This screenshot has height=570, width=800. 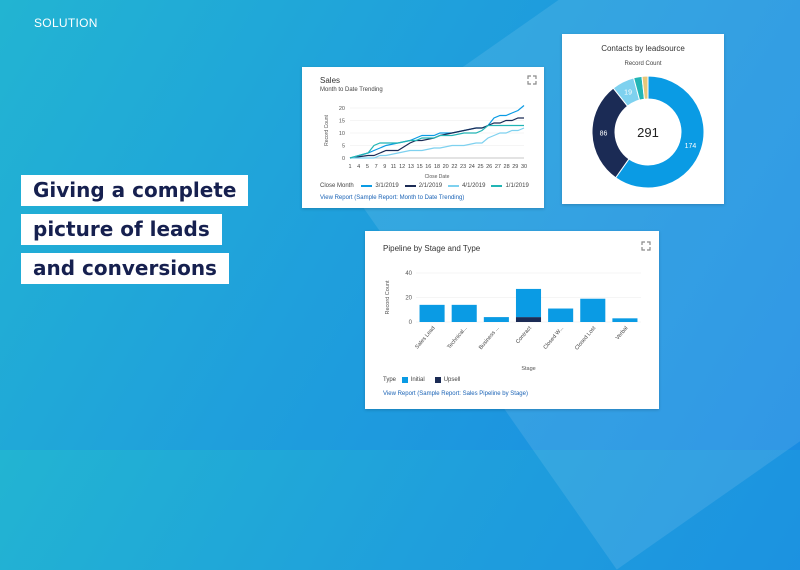 What do you see at coordinates (358, 167) in the screenshot?
I see `x-tick-label: 4` at bounding box center [358, 167].